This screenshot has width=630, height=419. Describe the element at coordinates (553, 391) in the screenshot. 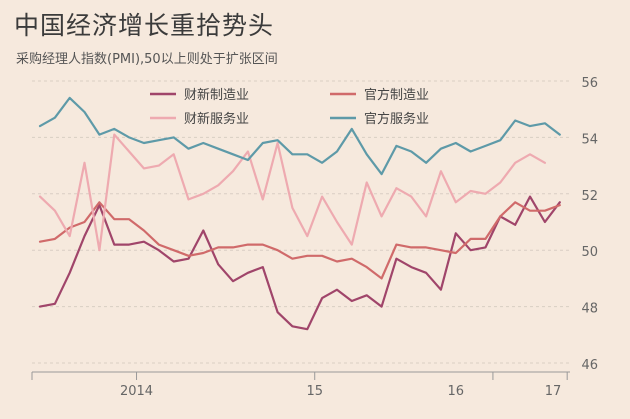

I see `x-tick-label: 17` at that location.